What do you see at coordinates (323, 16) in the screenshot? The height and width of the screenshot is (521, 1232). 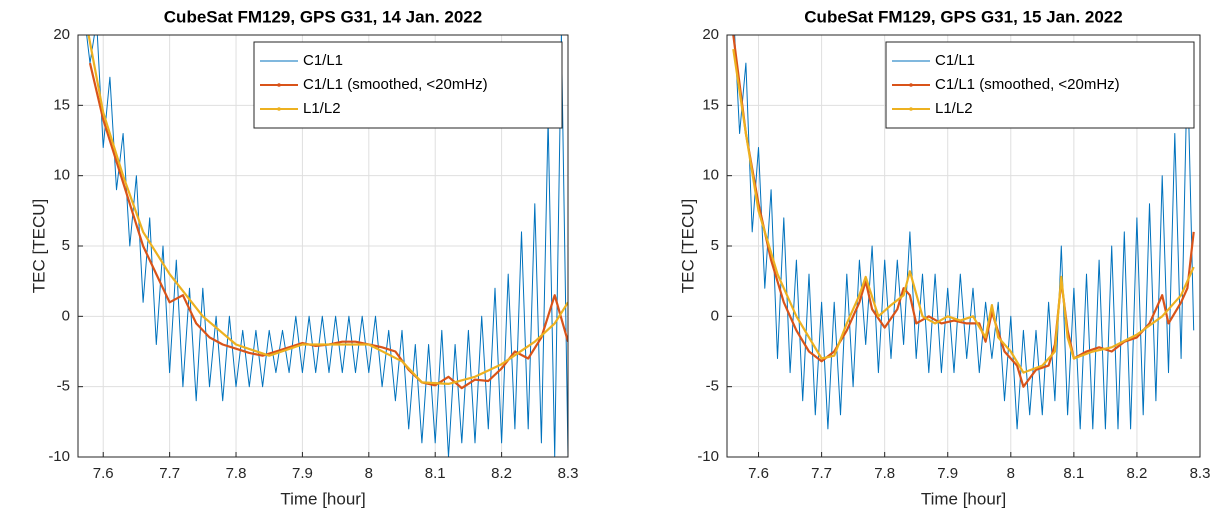 I see `chart-title: CubeSat FM129, GPS G31, 14 Jan. 2022` at bounding box center [323, 16].